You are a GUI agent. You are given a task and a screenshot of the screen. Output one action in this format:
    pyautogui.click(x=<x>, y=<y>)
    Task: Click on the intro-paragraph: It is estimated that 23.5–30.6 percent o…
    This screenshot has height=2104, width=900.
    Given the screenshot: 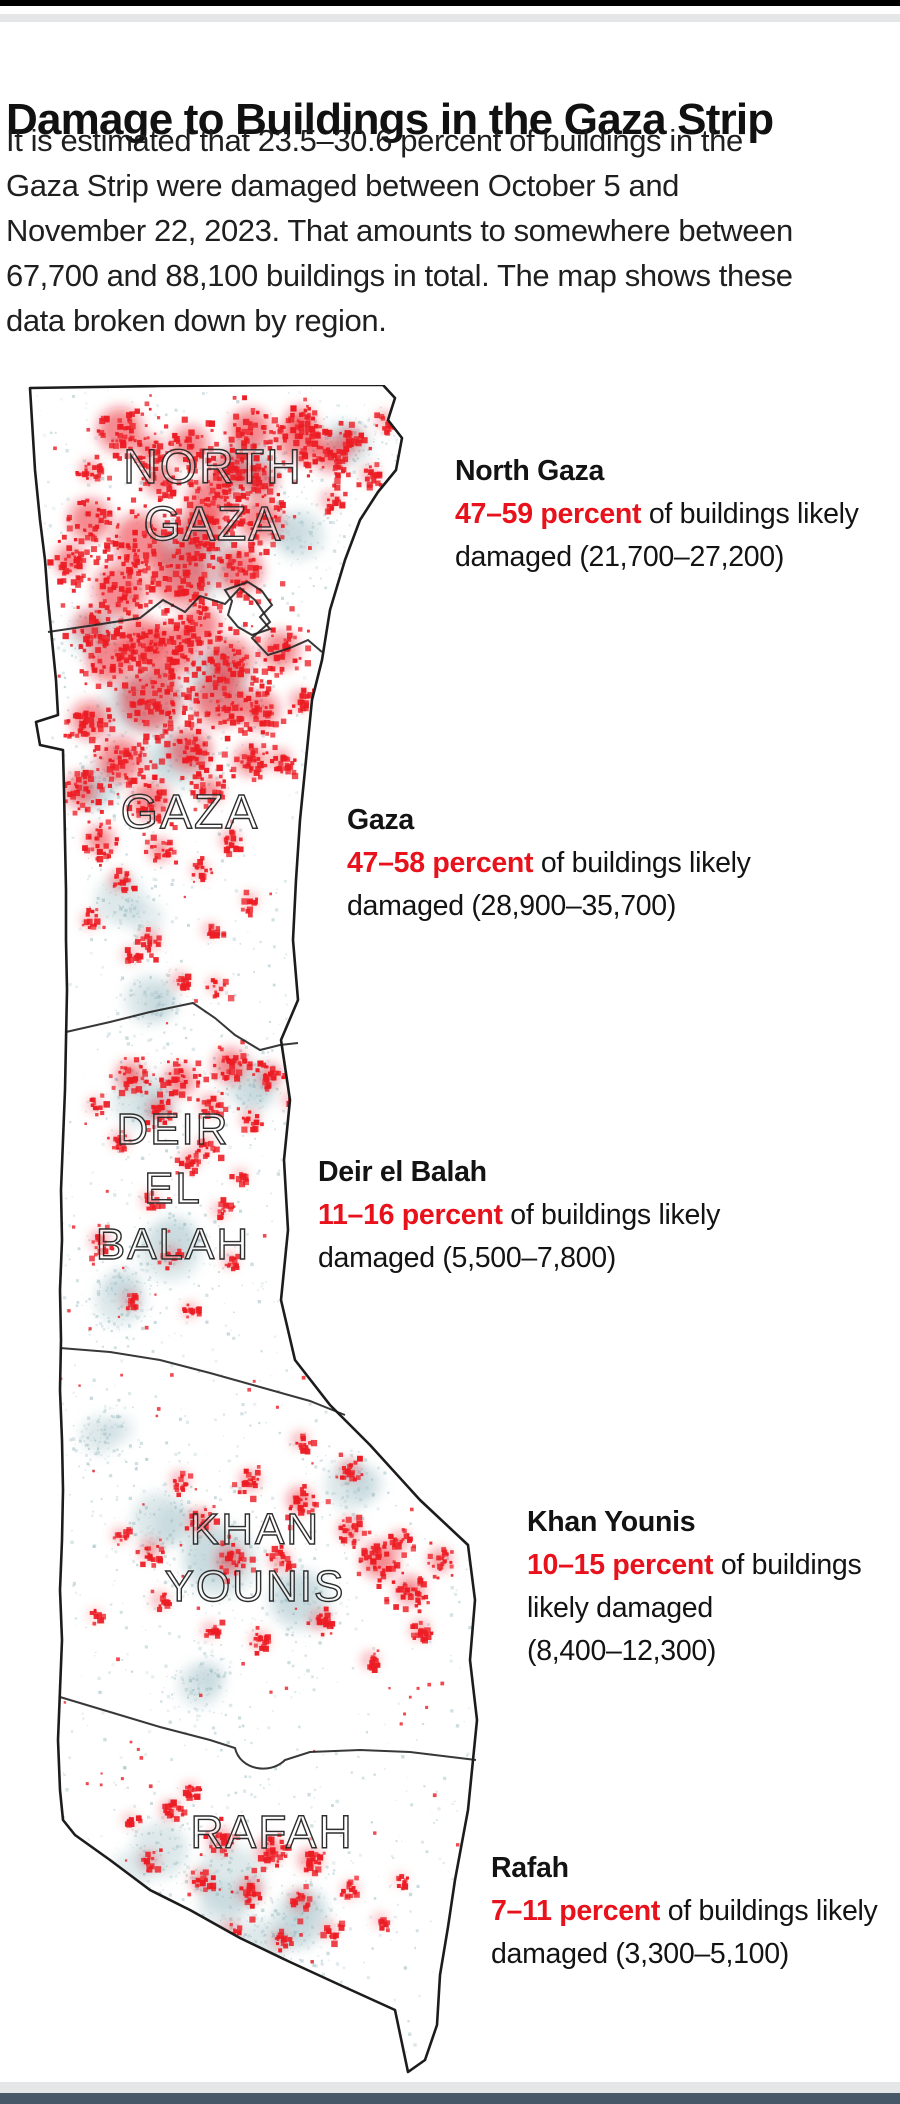 What is the action you would take?
    pyautogui.click(x=399, y=230)
    